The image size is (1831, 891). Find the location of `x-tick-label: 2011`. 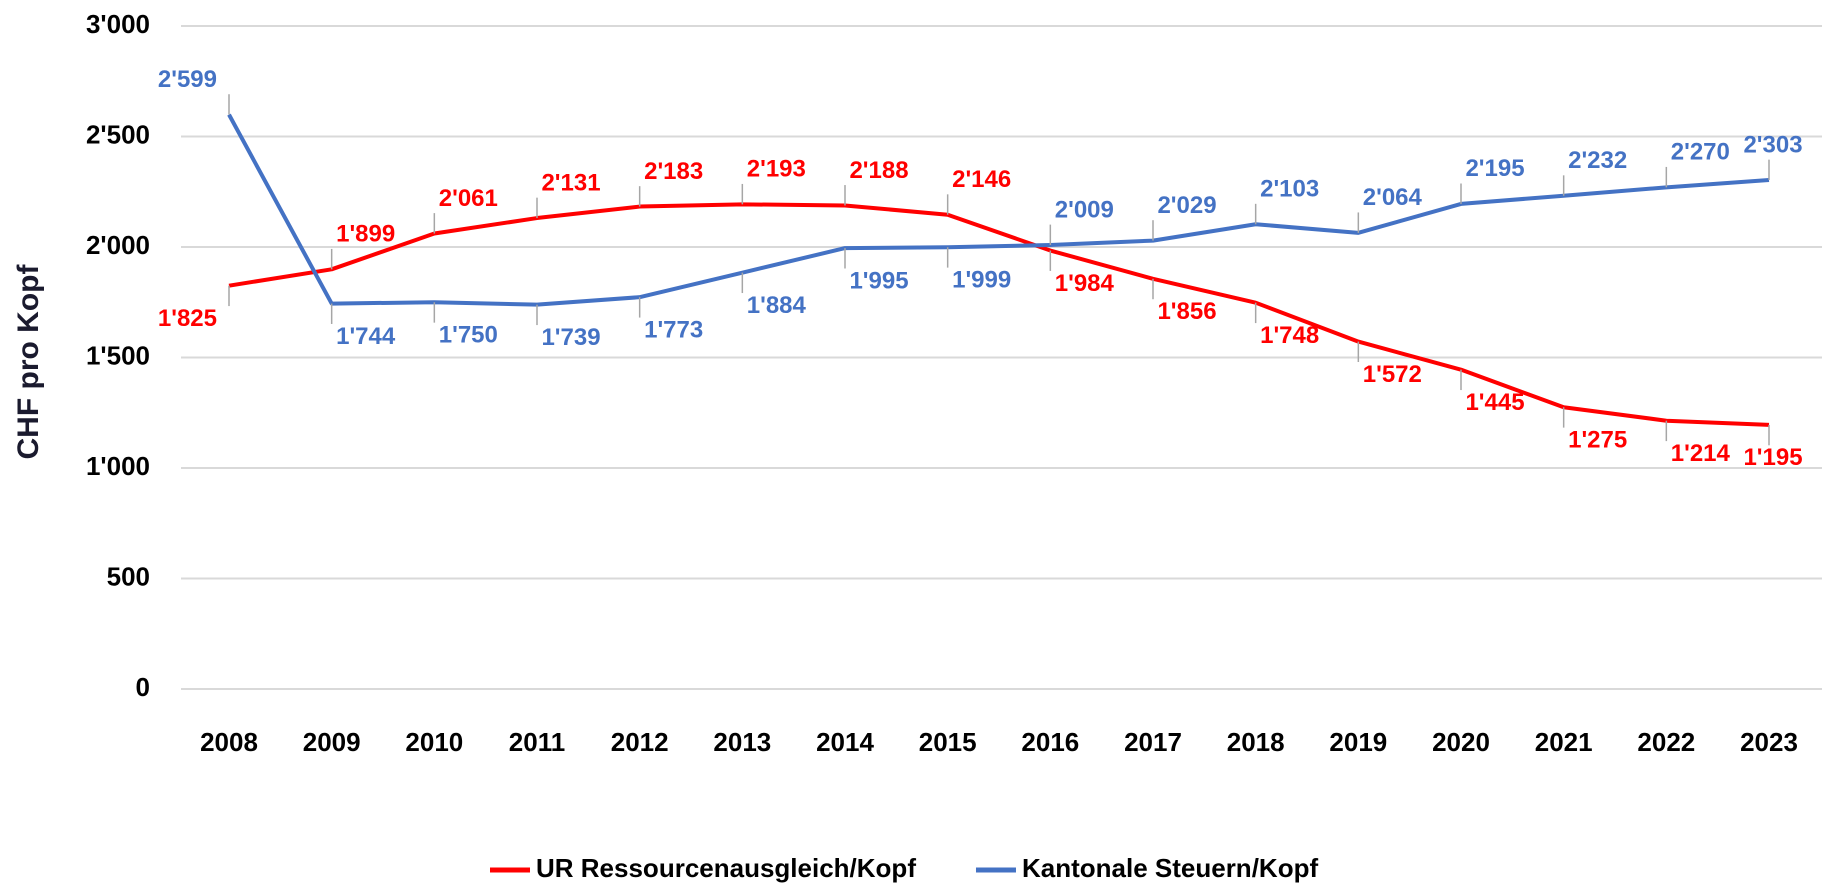

x-tick-label: 2011 is located at coordinates (537, 742).